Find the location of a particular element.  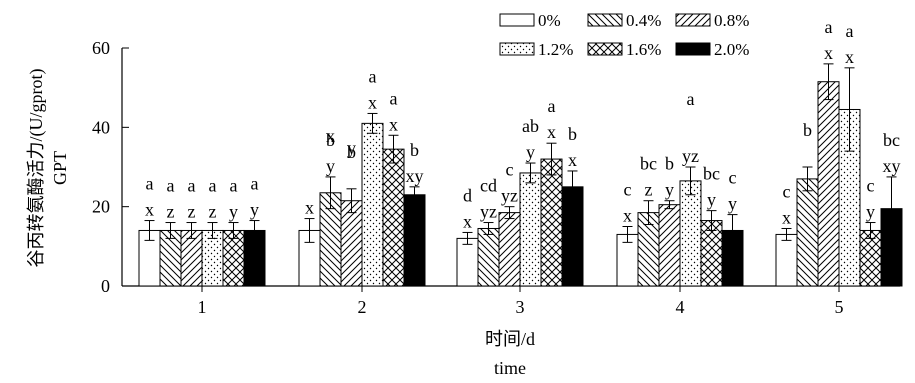

y-axis-label-cn: 谷丙转氨酶活力/(U/gprot) is located at coordinates (36, 168).